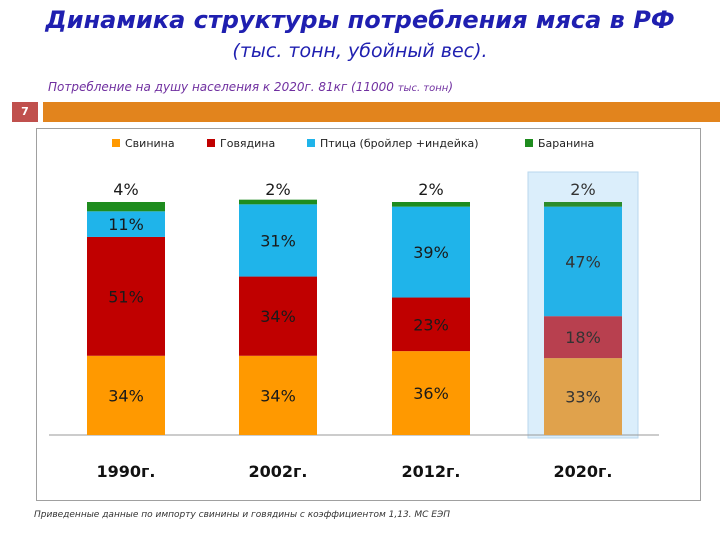 The width and height of the screenshot is (720, 540). Describe the element at coordinates (211, 143) in the screenshot. I see `legend-swatch-beef` at that location.